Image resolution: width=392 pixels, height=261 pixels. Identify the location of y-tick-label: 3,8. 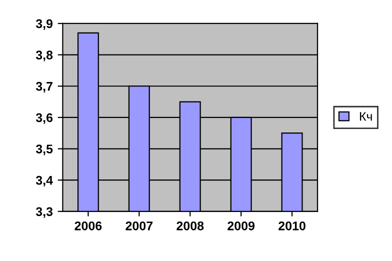
(44, 56).